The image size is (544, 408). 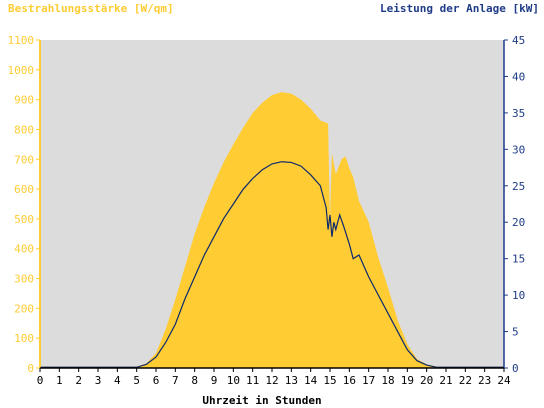 What do you see at coordinates (24, 159) in the screenshot?
I see `left-tick-label: 700` at bounding box center [24, 159].